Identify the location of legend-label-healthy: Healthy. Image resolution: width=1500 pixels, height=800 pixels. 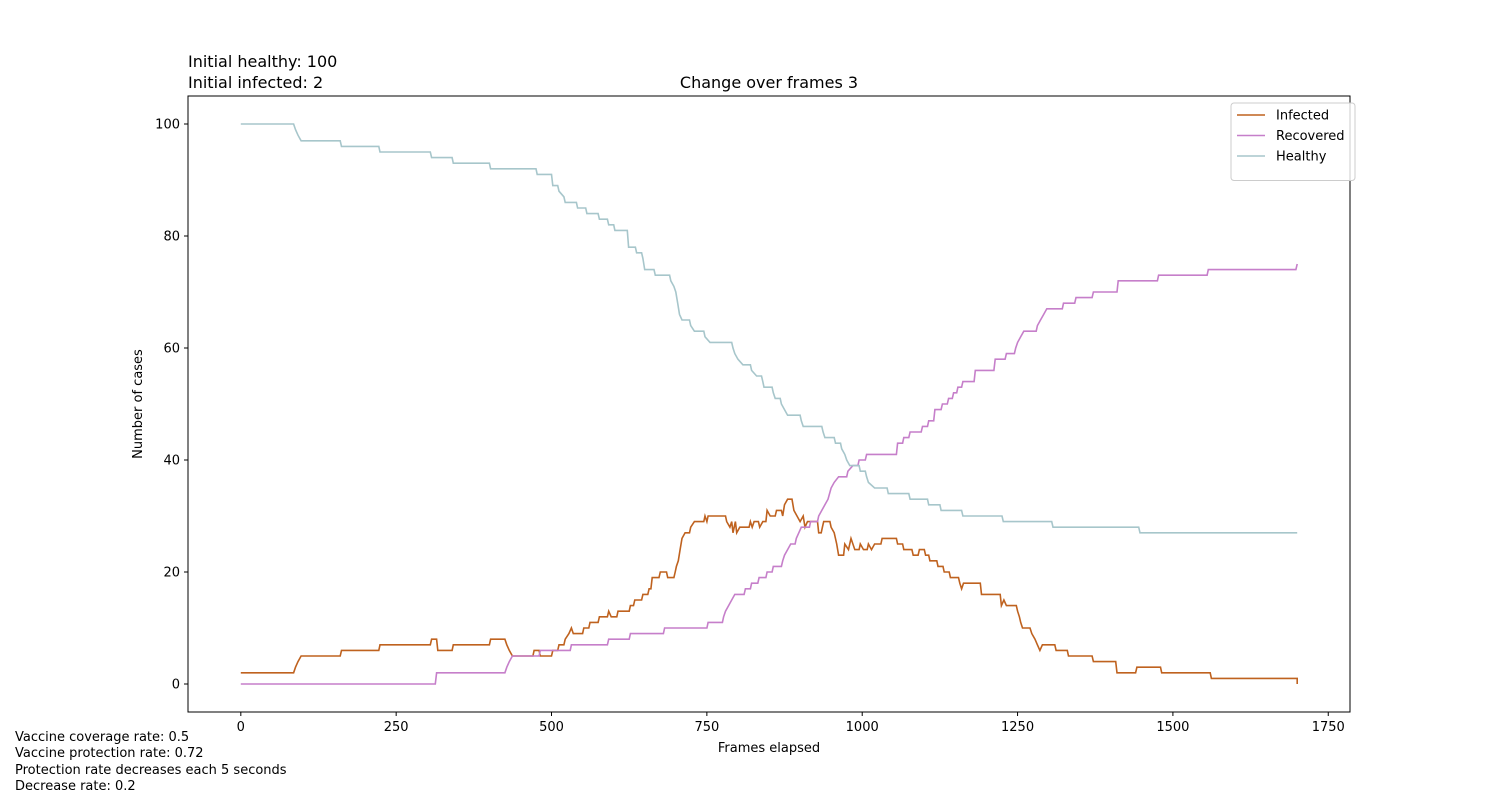
(1301, 157).